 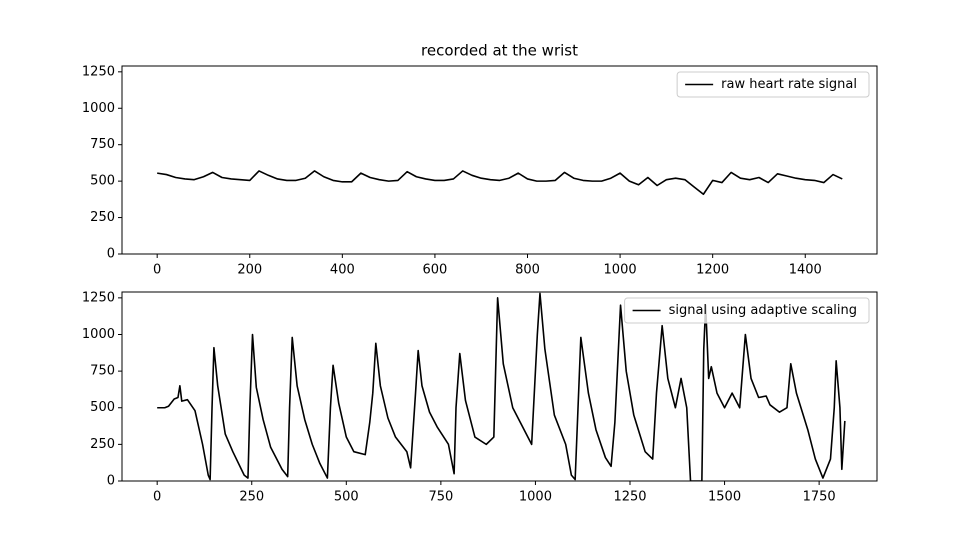 I want to click on x-tick-label: 200, so click(x=249, y=270).